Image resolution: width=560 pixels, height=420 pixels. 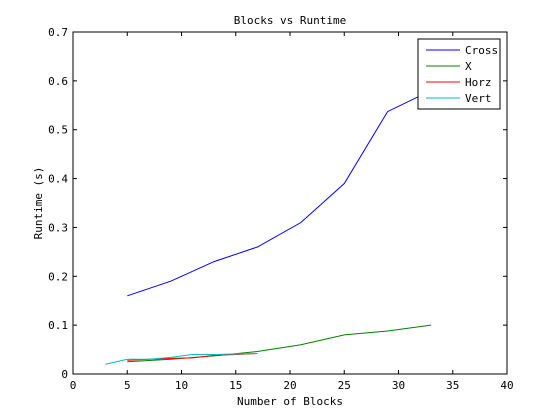 I want to click on x-tick-label: 10, so click(x=181, y=385).